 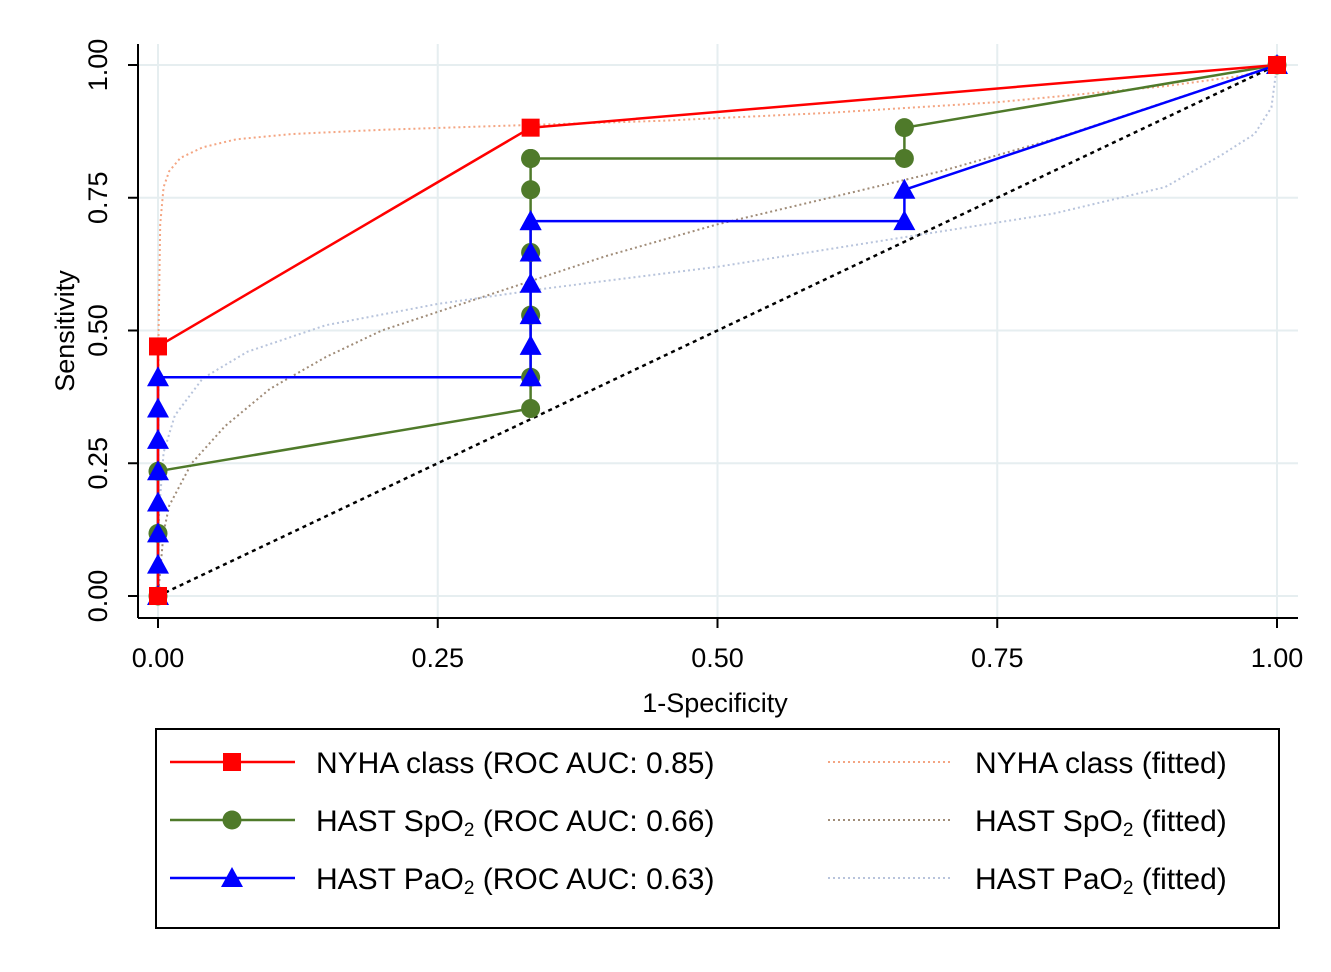 What do you see at coordinates (98, 463) in the screenshot?
I see `y-tick-label-1: 0.25` at bounding box center [98, 463].